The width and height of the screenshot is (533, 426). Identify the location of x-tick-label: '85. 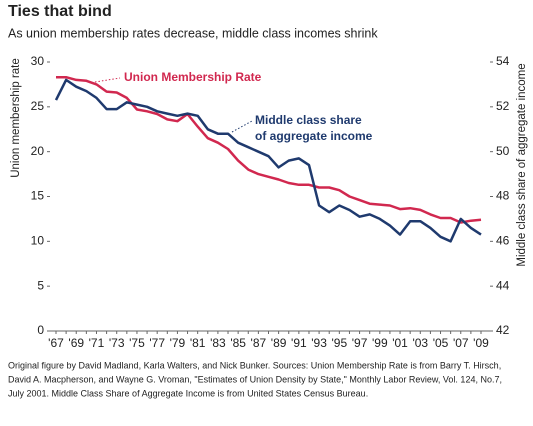
(238, 343).